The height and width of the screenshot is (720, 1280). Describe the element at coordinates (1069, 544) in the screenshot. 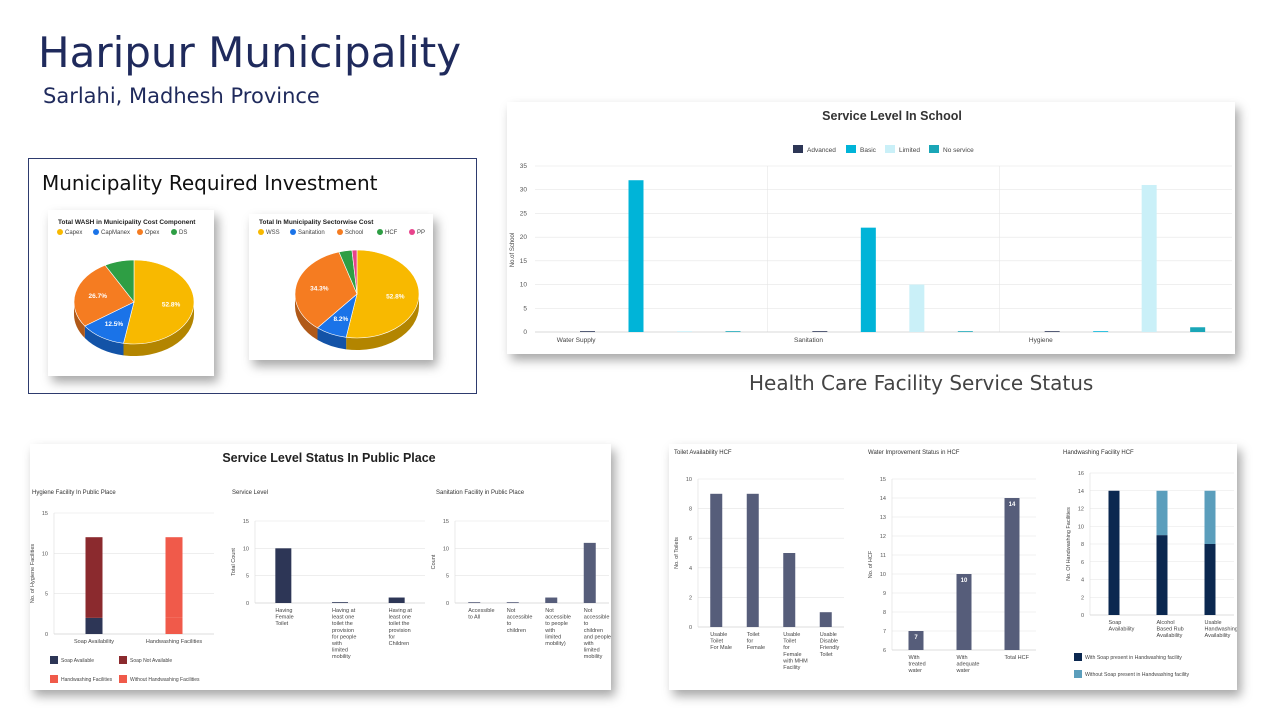

I see `y-axis-label: No. Of Handwashing Facilities` at that location.